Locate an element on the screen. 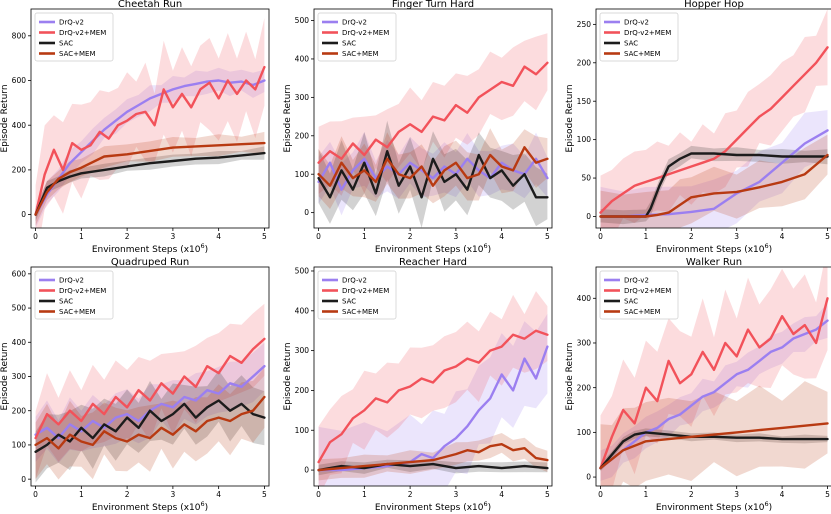  band-drq-v2 is located at coordinates (150, 402).